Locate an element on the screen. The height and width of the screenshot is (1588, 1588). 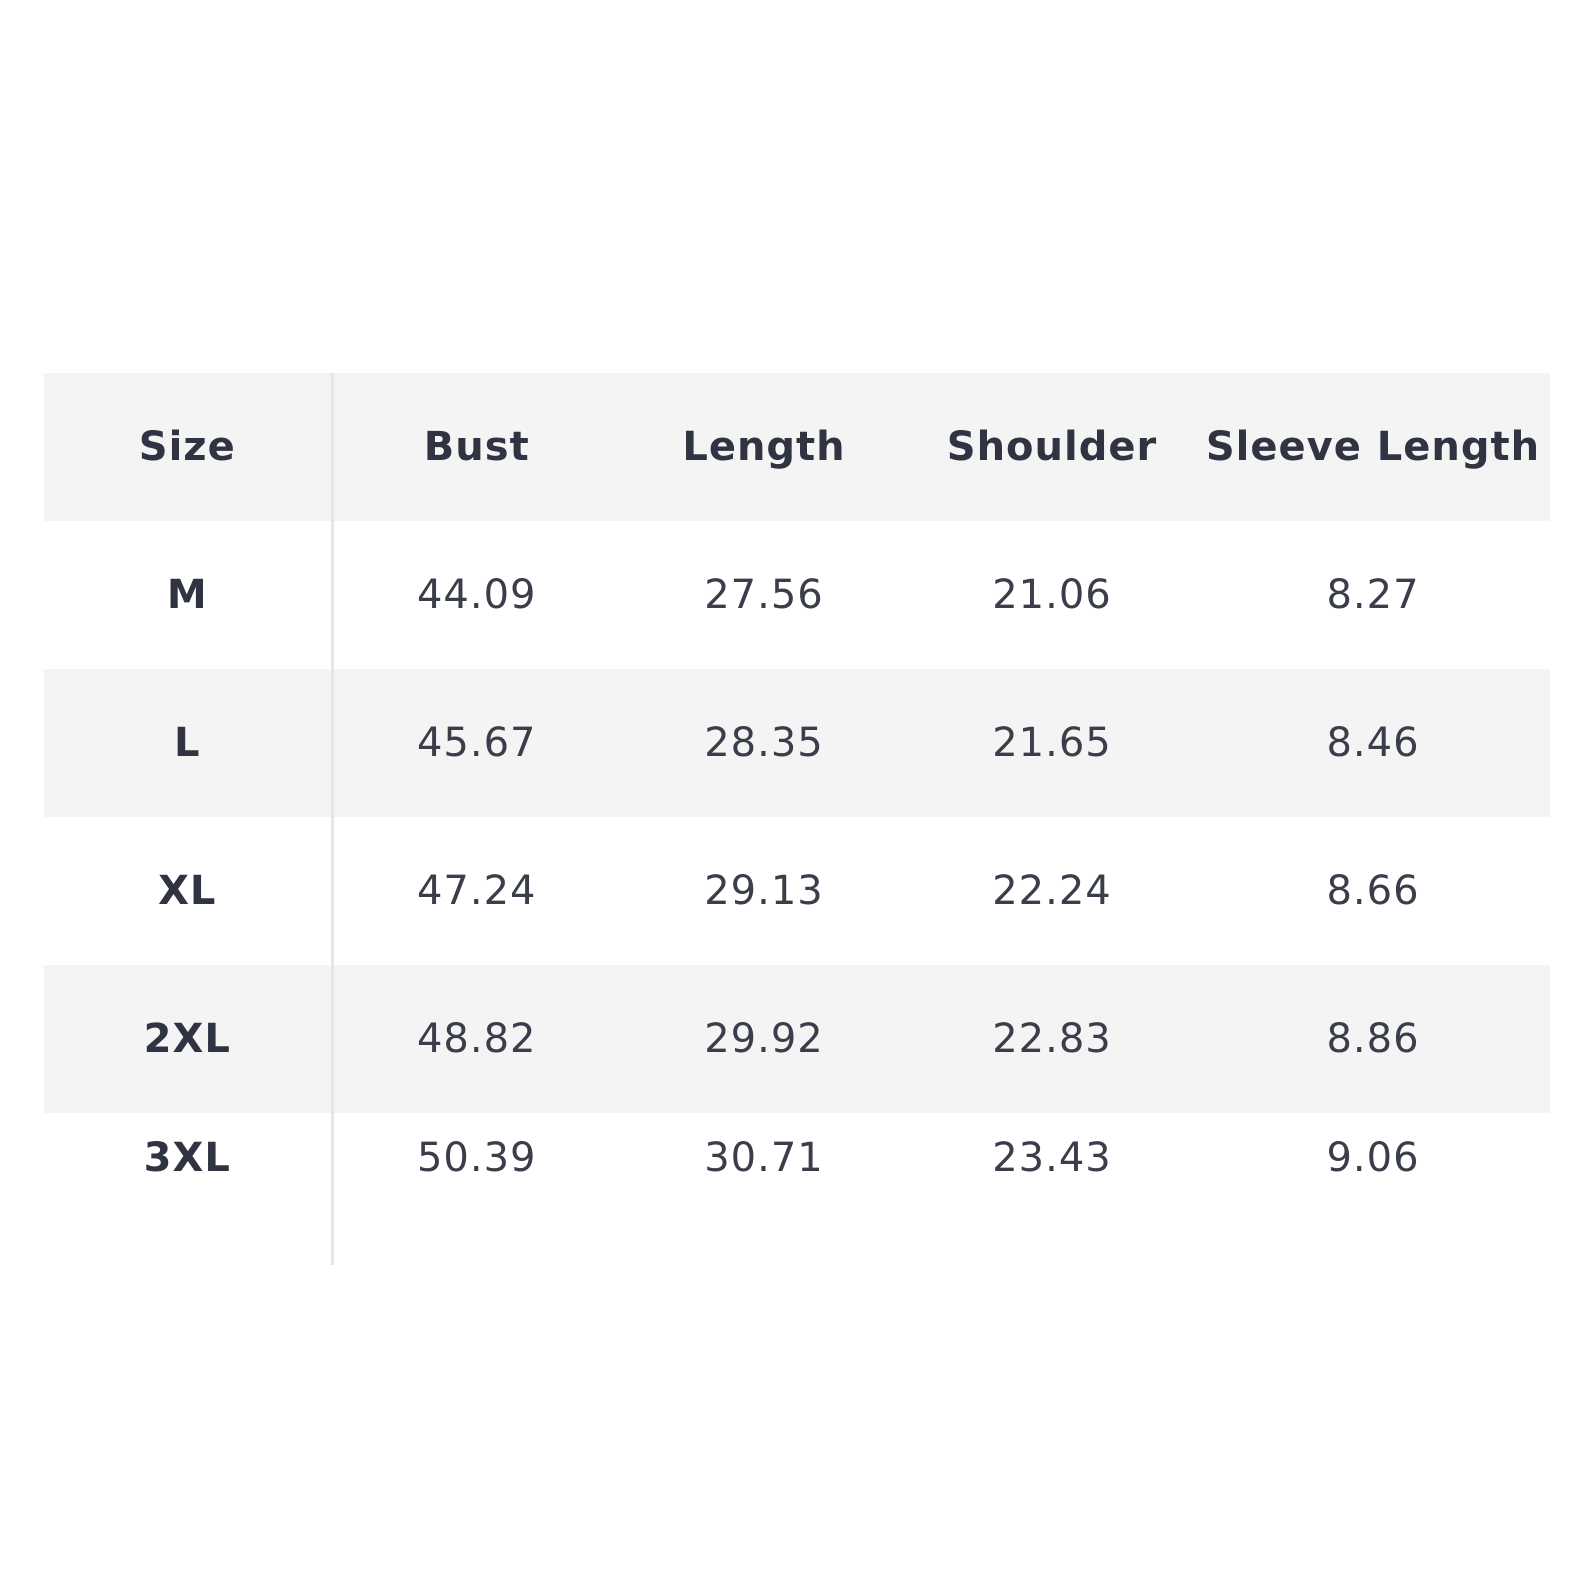
length-cell: 28.35 is located at coordinates (764, 743).